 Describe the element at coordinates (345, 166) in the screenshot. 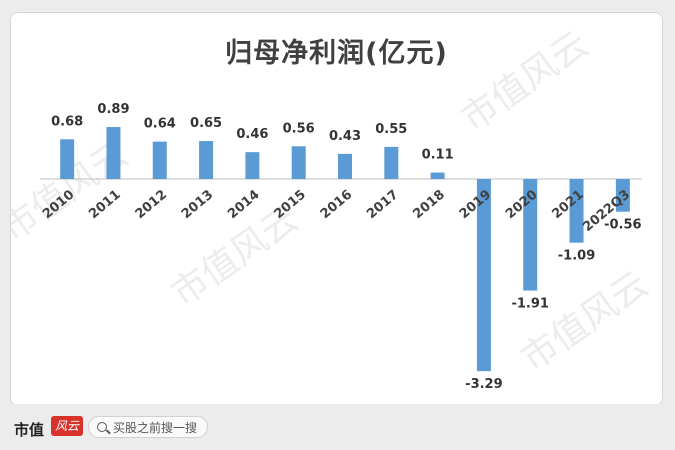

I see `bar-2016` at that location.